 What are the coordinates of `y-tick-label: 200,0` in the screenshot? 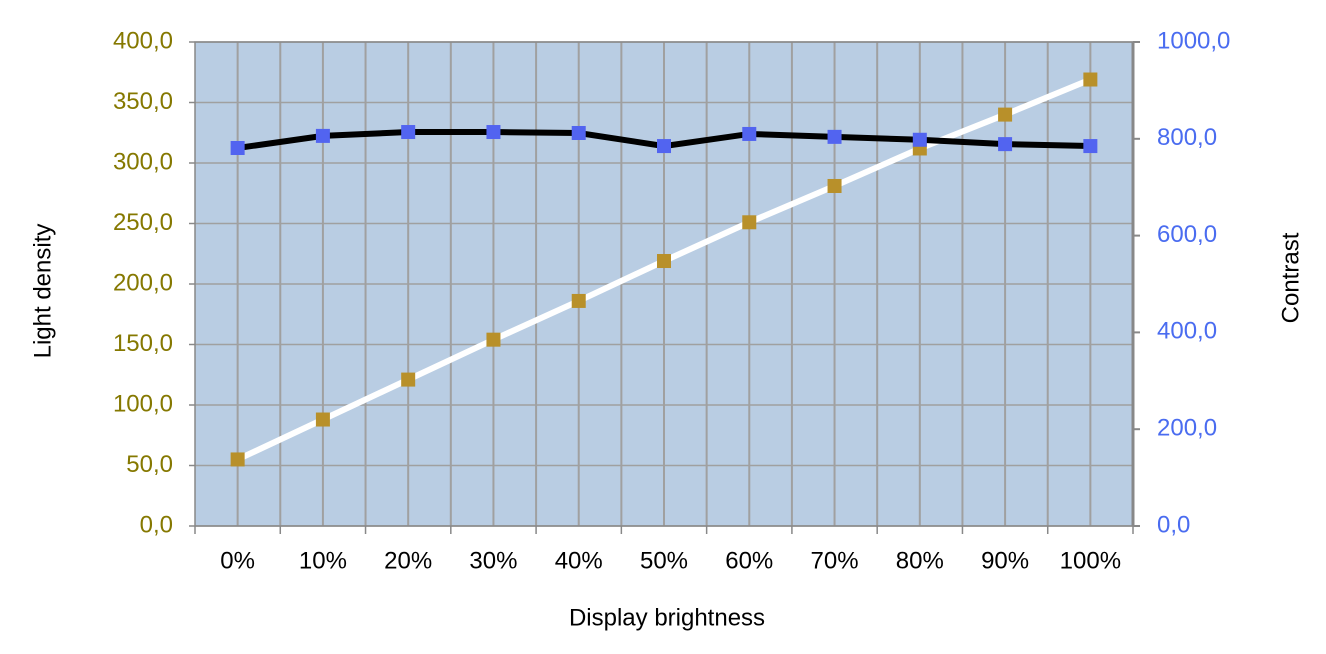 It's located at (143, 282).